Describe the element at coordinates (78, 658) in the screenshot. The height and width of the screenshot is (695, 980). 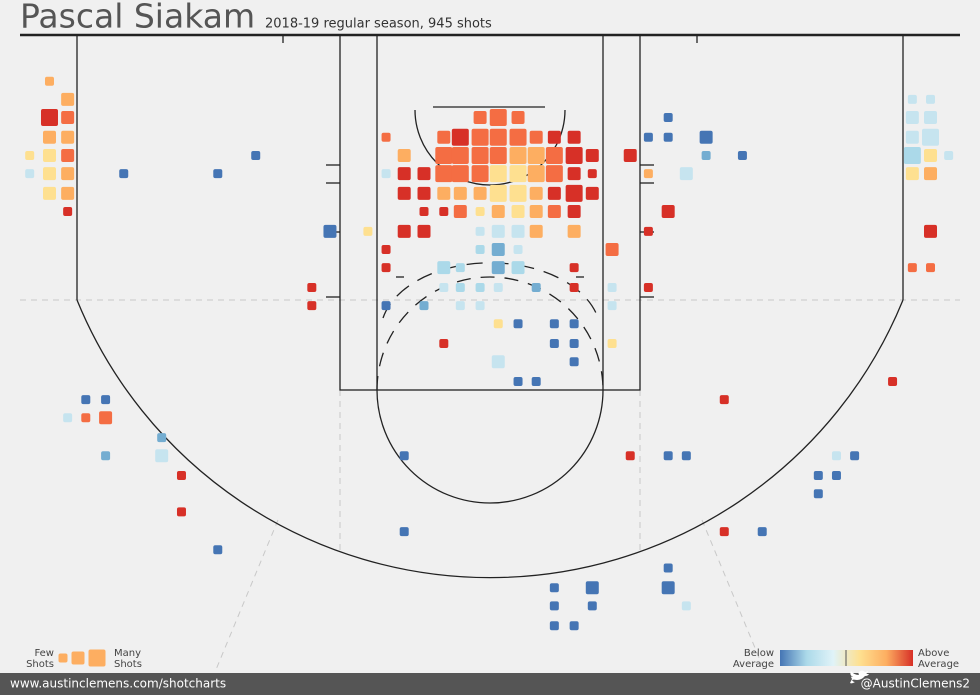
I see `size-legend-square` at that location.